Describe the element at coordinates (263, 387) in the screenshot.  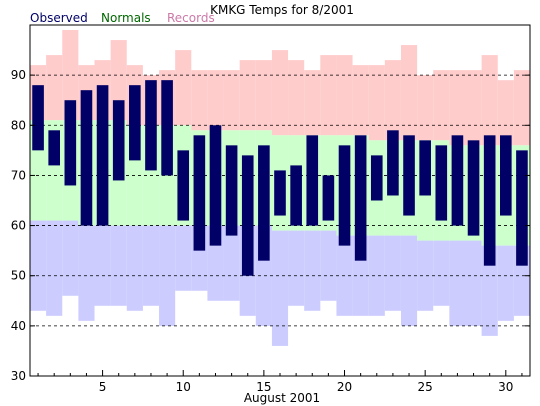
I see `x-tick-label-15: 15` at that location.